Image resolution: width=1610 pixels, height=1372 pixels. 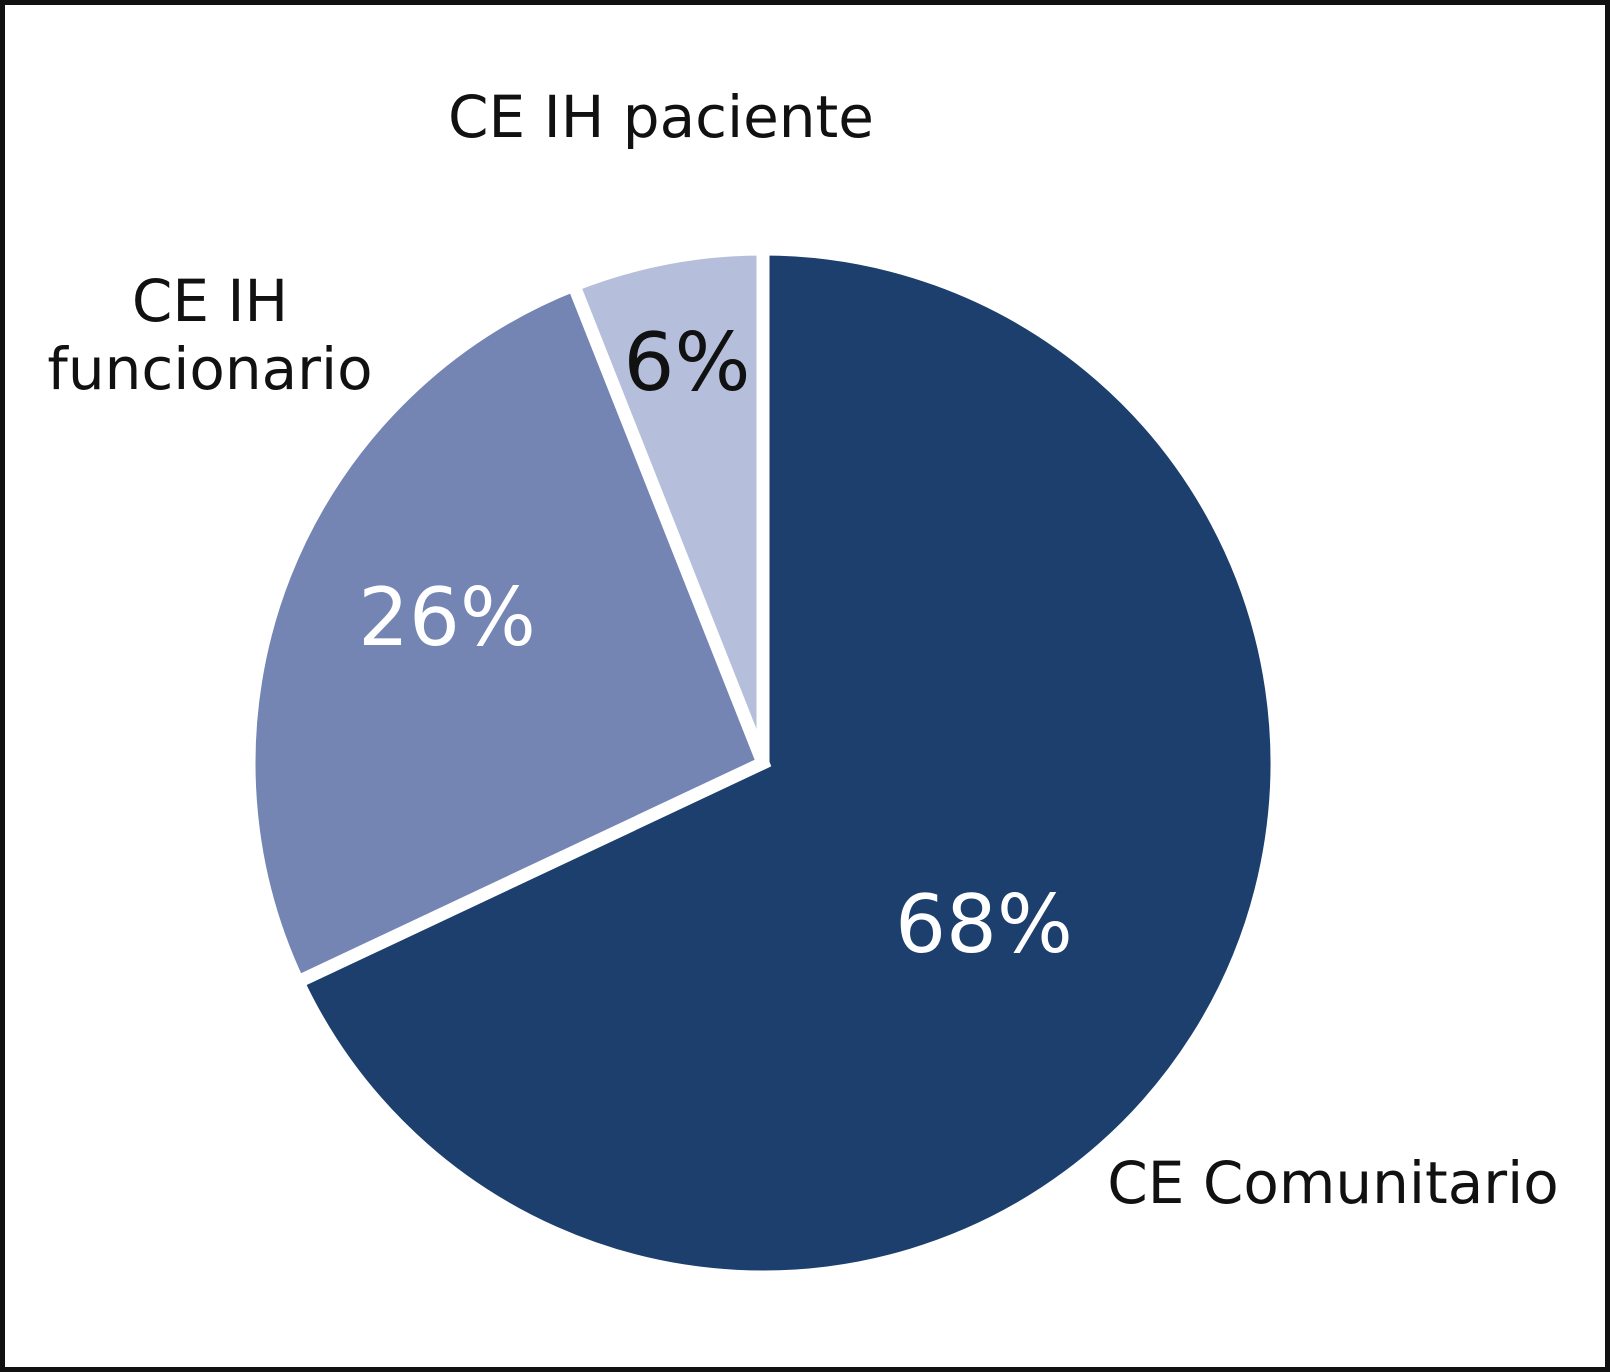 What do you see at coordinates (687, 362) in the screenshot?
I see `data-label-ce-ih-paciente: 6%` at bounding box center [687, 362].